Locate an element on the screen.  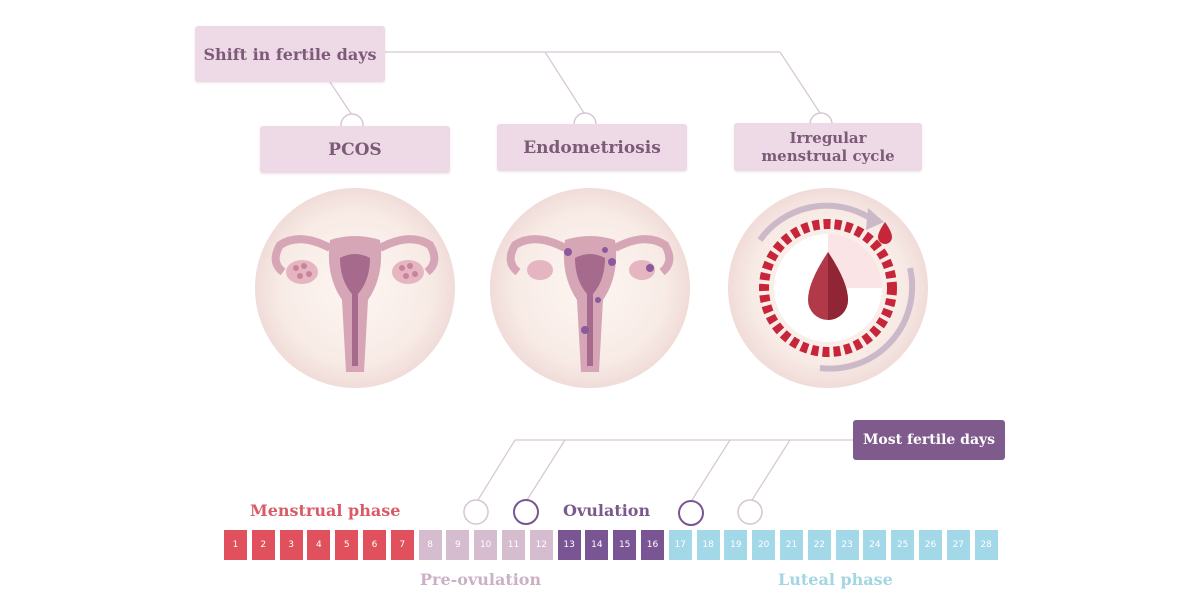
day-cell-8: 8 is located at coordinates (430, 545).